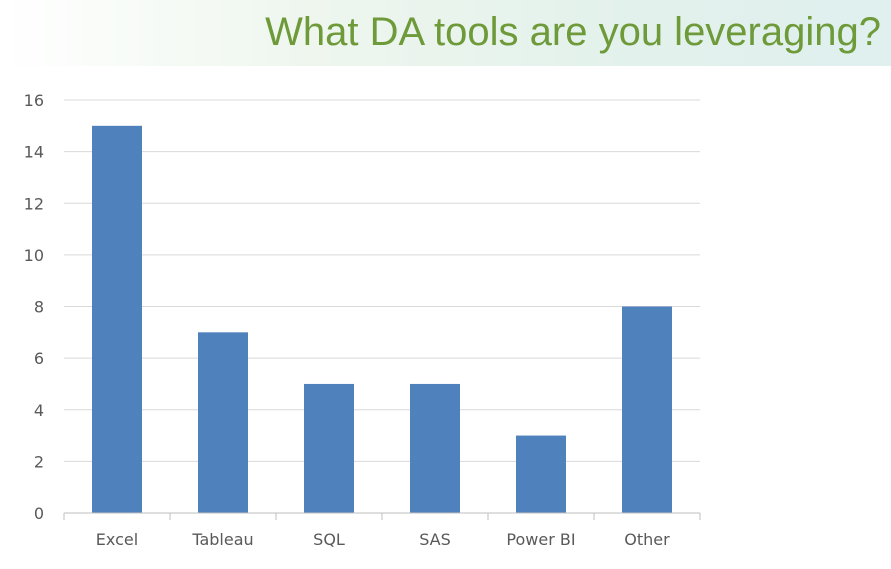 Image resolution: width=891 pixels, height=569 pixels. What do you see at coordinates (34, 255) in the screenshot?
I see `y-tick-label: 10` at bounding box center [34, 255].